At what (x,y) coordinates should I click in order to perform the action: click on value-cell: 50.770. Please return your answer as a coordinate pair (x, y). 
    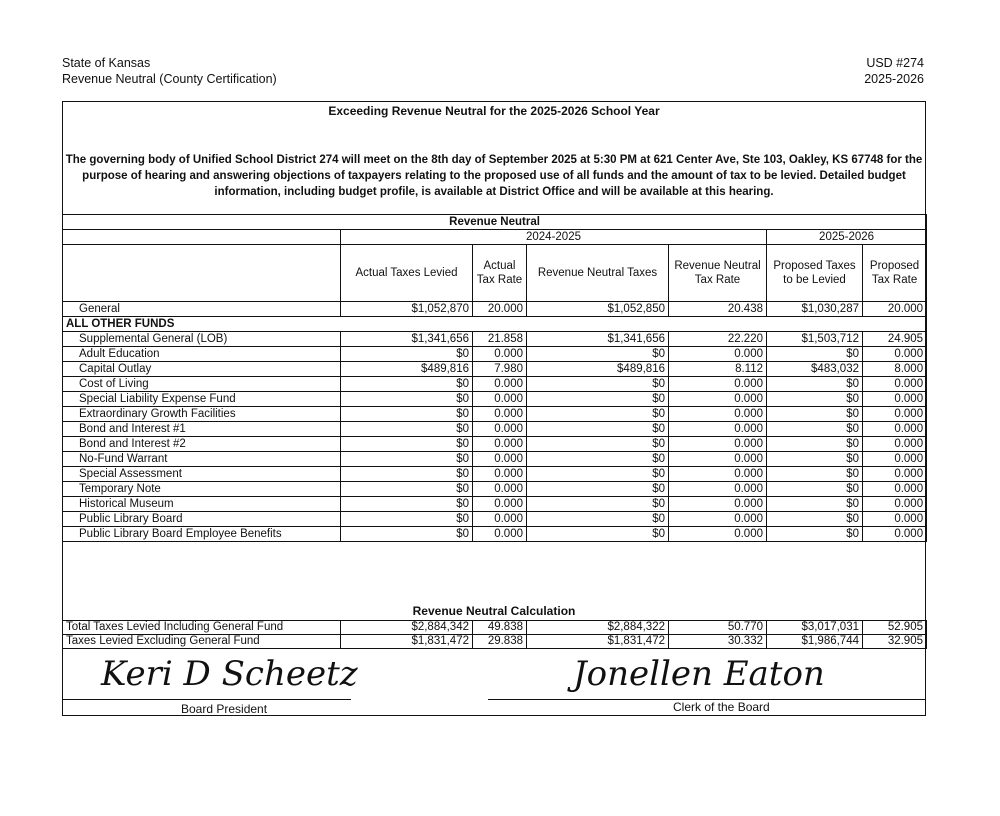
    Looking at the image, I should click on (717, 627).